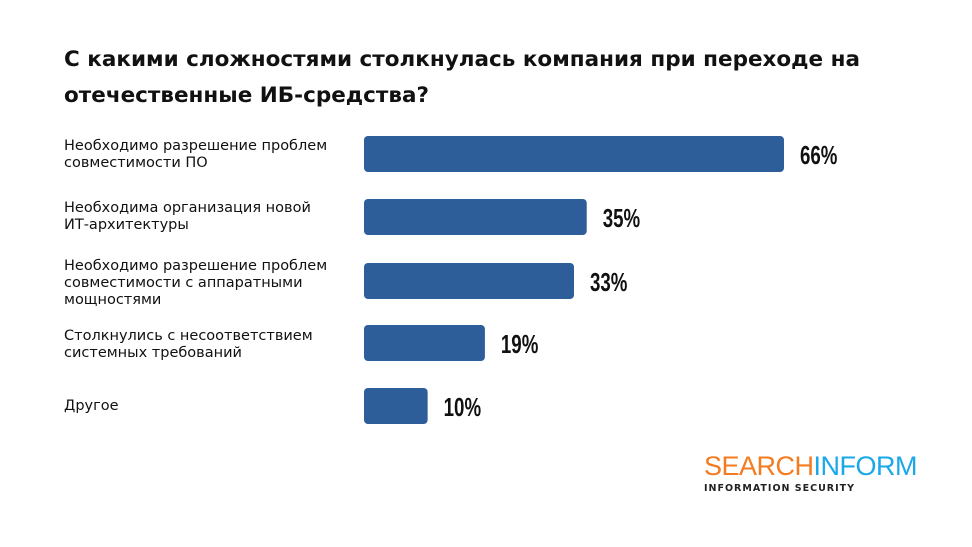 The height and width of the screenshot is (547, 972). I want to click on data-label: 33%, so click(608, 282).